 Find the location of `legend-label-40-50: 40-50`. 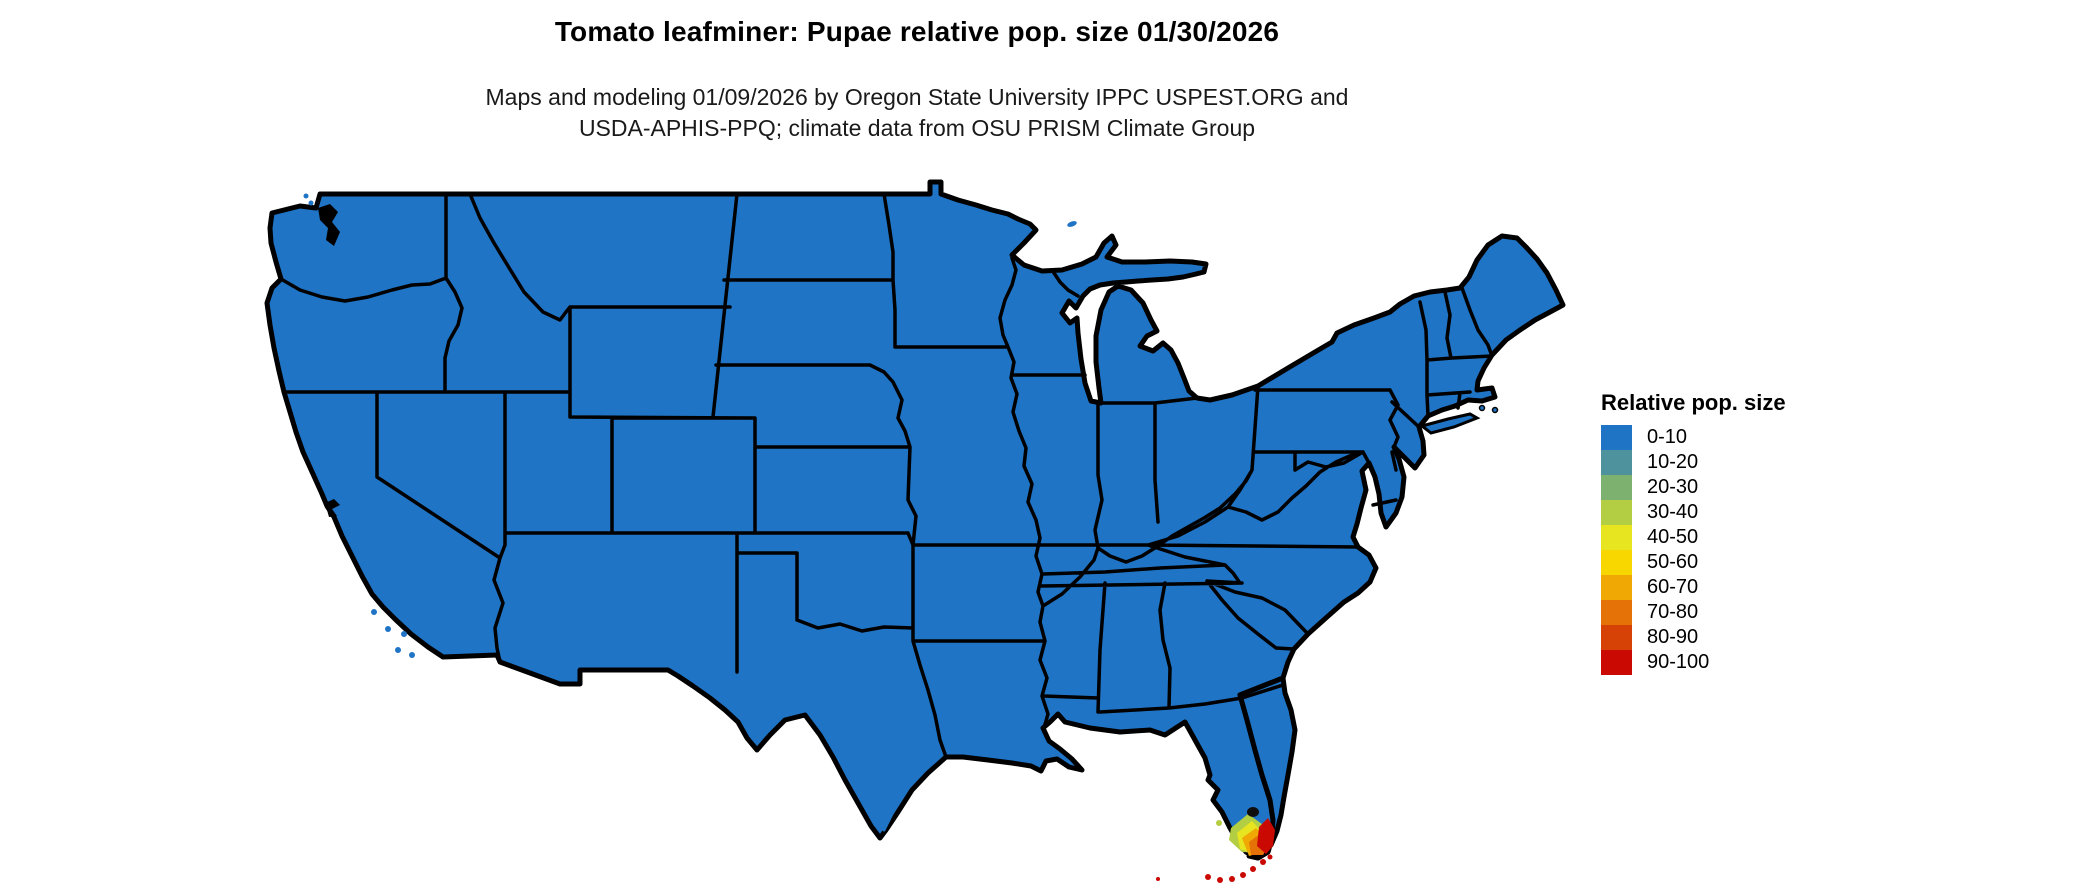

legend-label-40-50: 40-50 is located at coordinates (1673, 537).